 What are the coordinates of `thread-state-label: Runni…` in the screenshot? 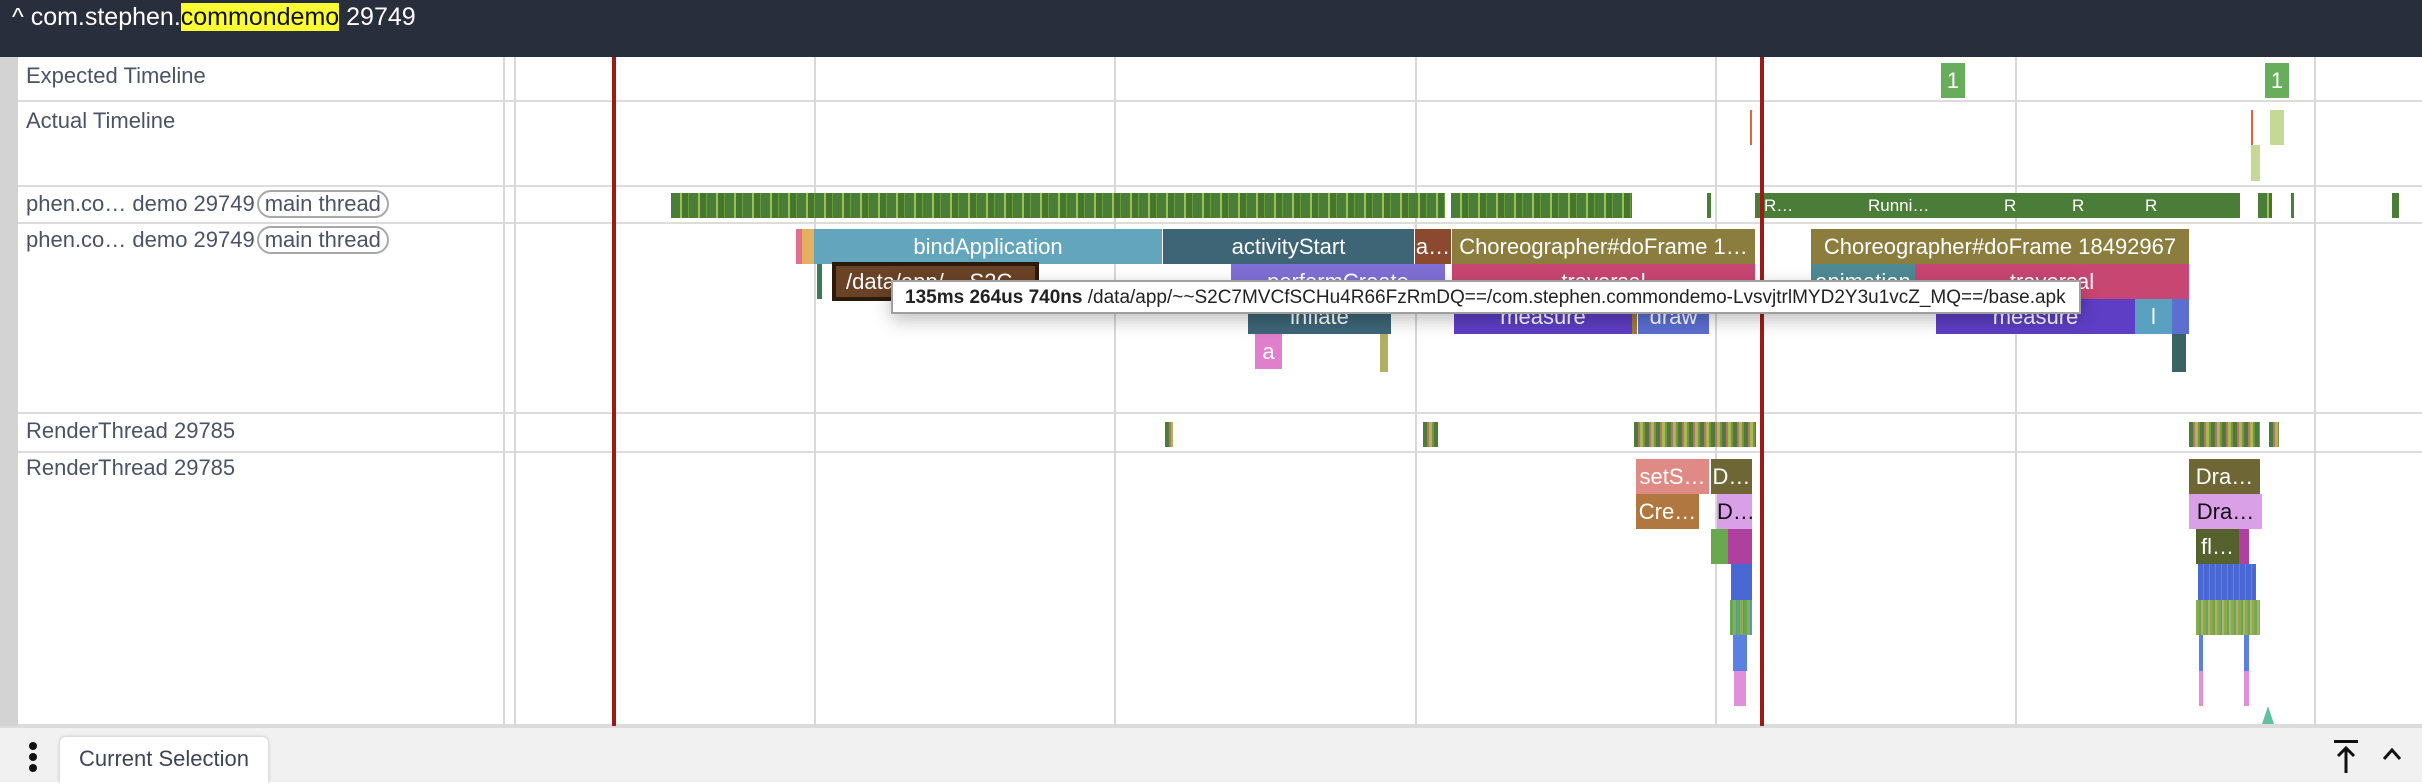 It's located at (1899, 205).